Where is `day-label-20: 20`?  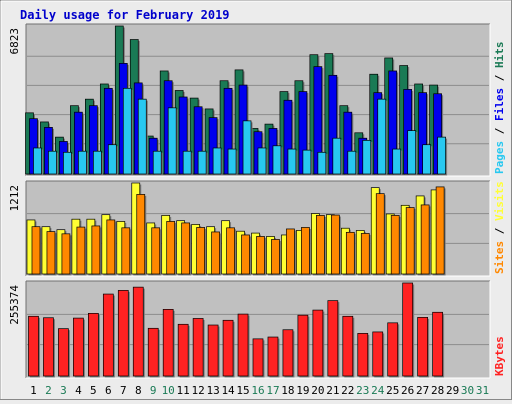 day-label-20: 20 is located at coordinates (317, 390).